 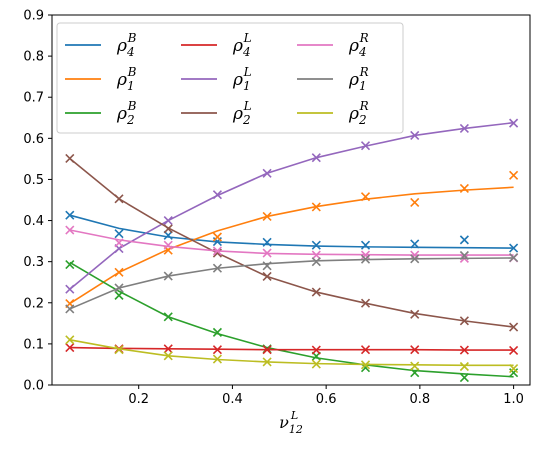 I want to click on legend-label: ρ1R, so click(x=358, y=79).